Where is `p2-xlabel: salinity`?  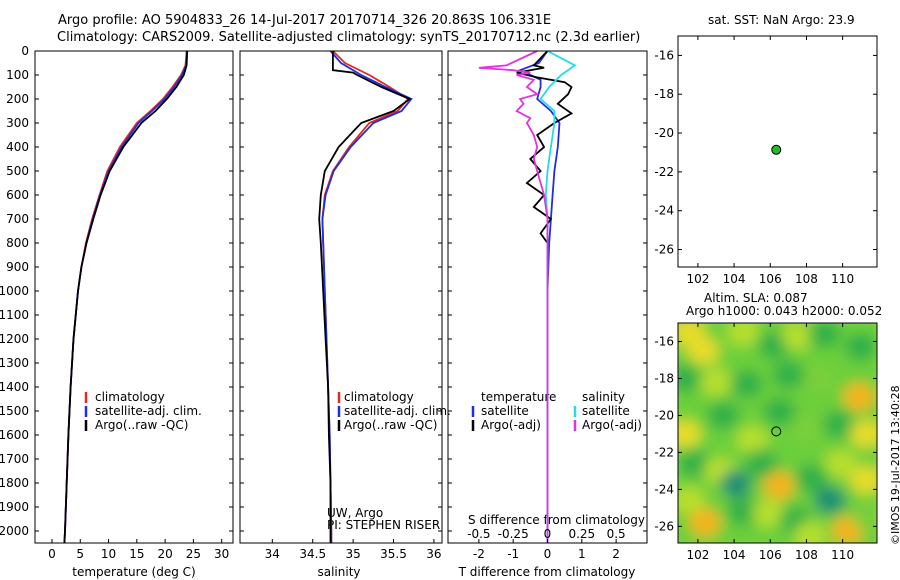 p2-xlabel: salinity is located at coordinates (338, 572).